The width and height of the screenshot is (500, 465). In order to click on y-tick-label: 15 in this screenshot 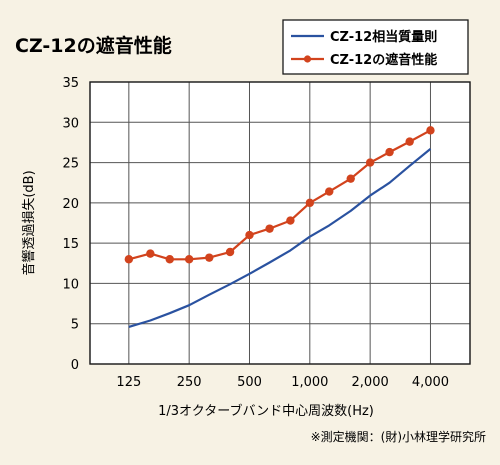, I will do `click(70, 244)`.